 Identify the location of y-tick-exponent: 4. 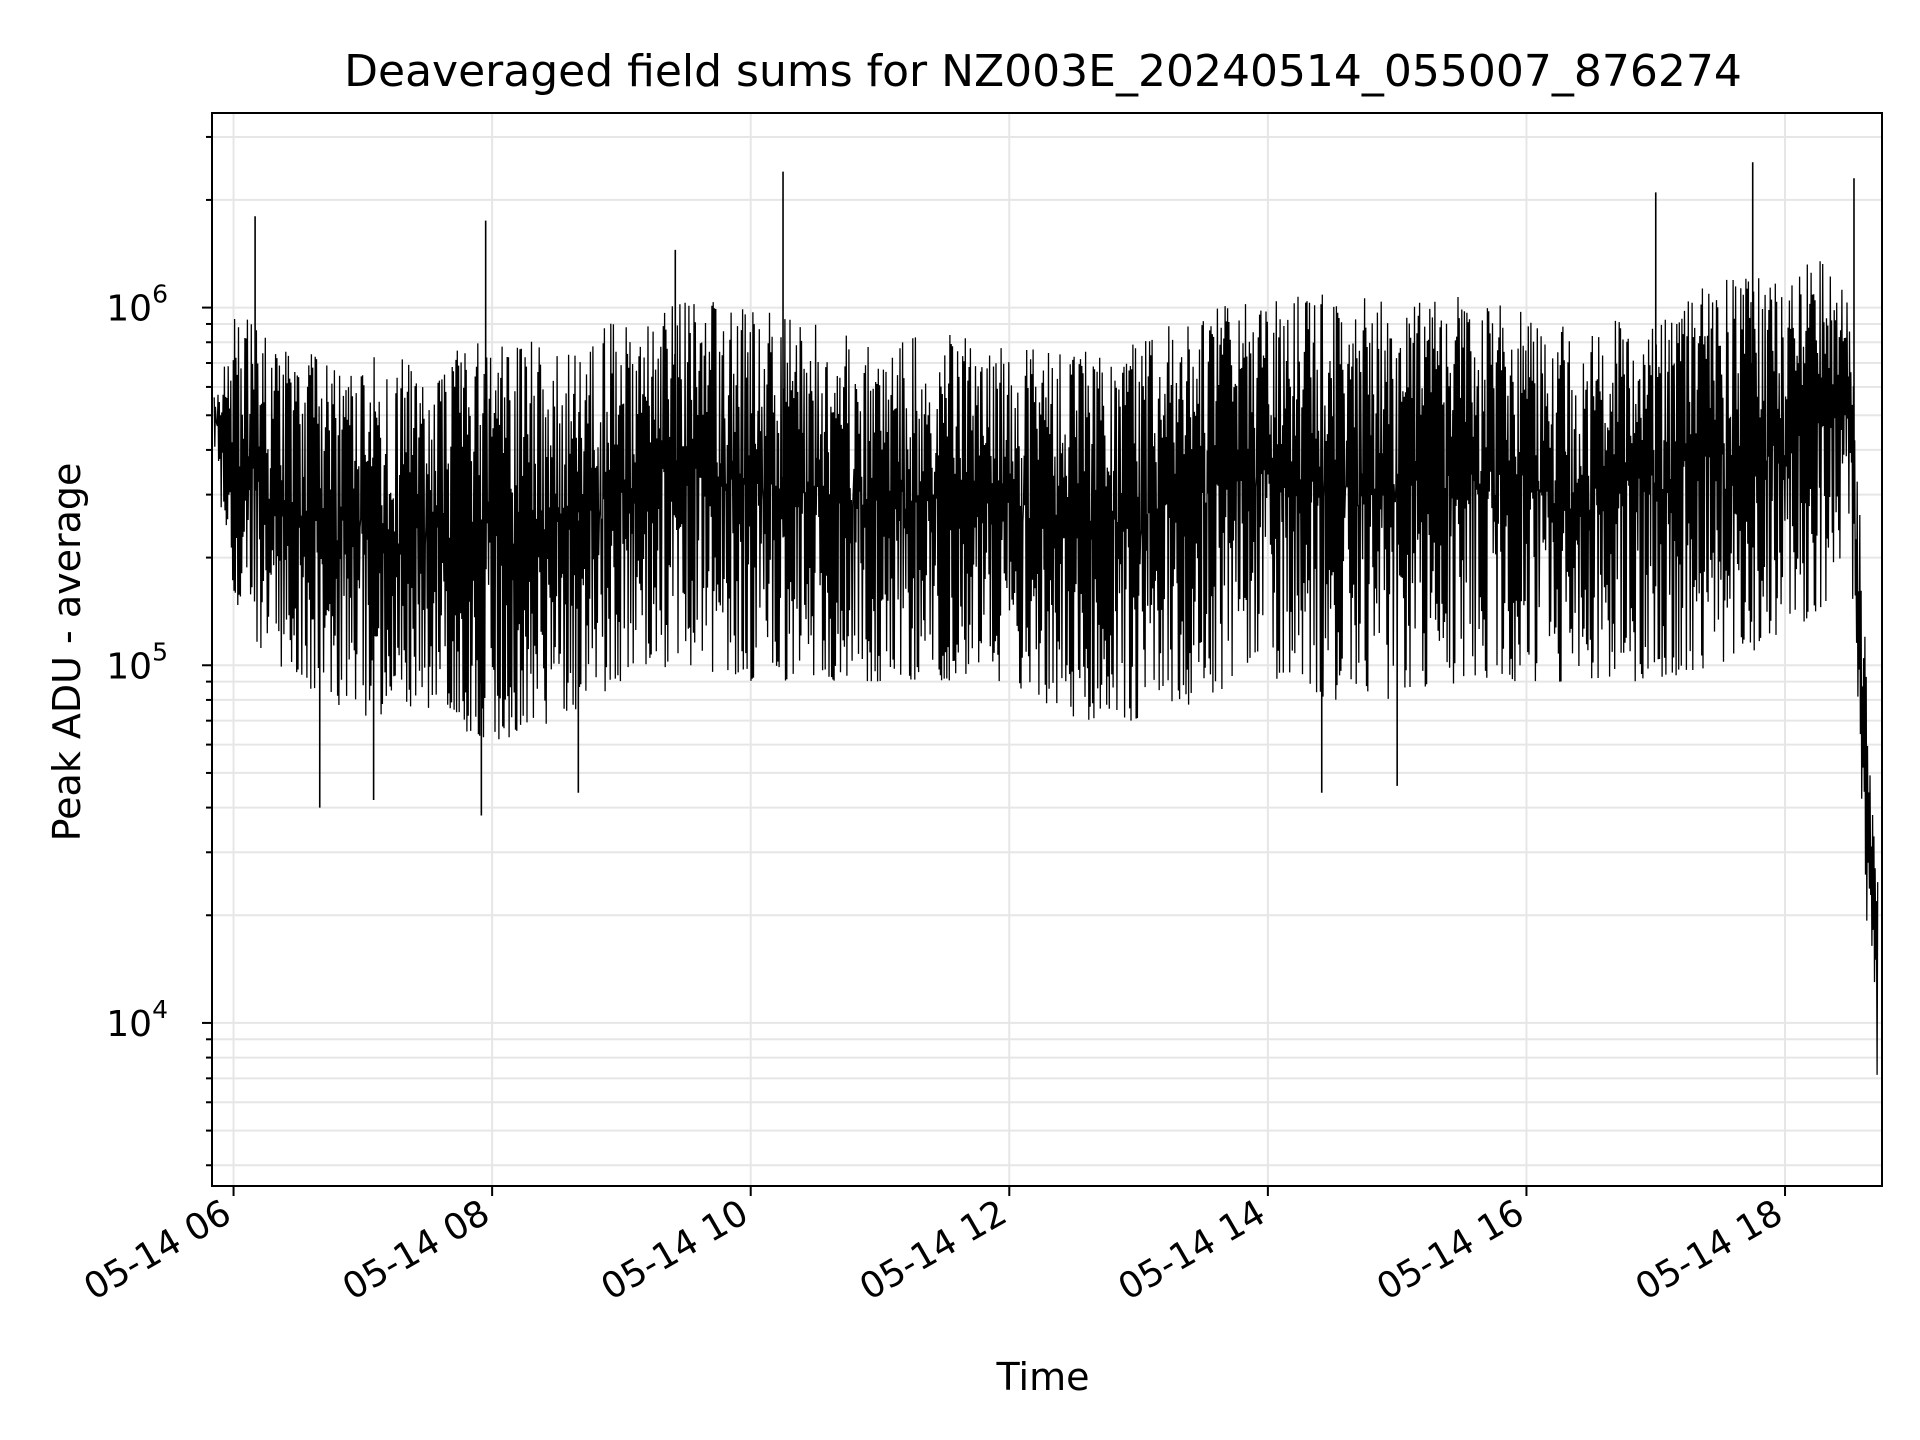
(160, 1009).